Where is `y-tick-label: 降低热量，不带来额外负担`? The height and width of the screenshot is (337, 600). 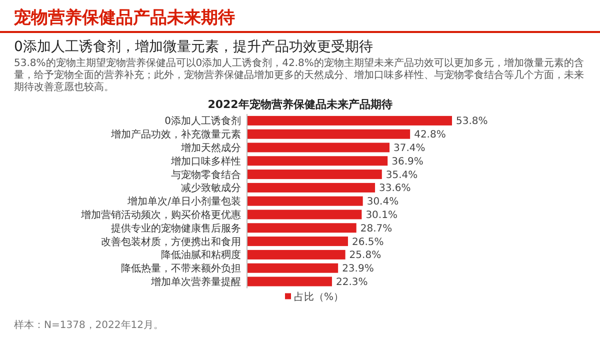 y-tick-label: 降低热量，不带来额外负担 is located at coordinates (181, 268).